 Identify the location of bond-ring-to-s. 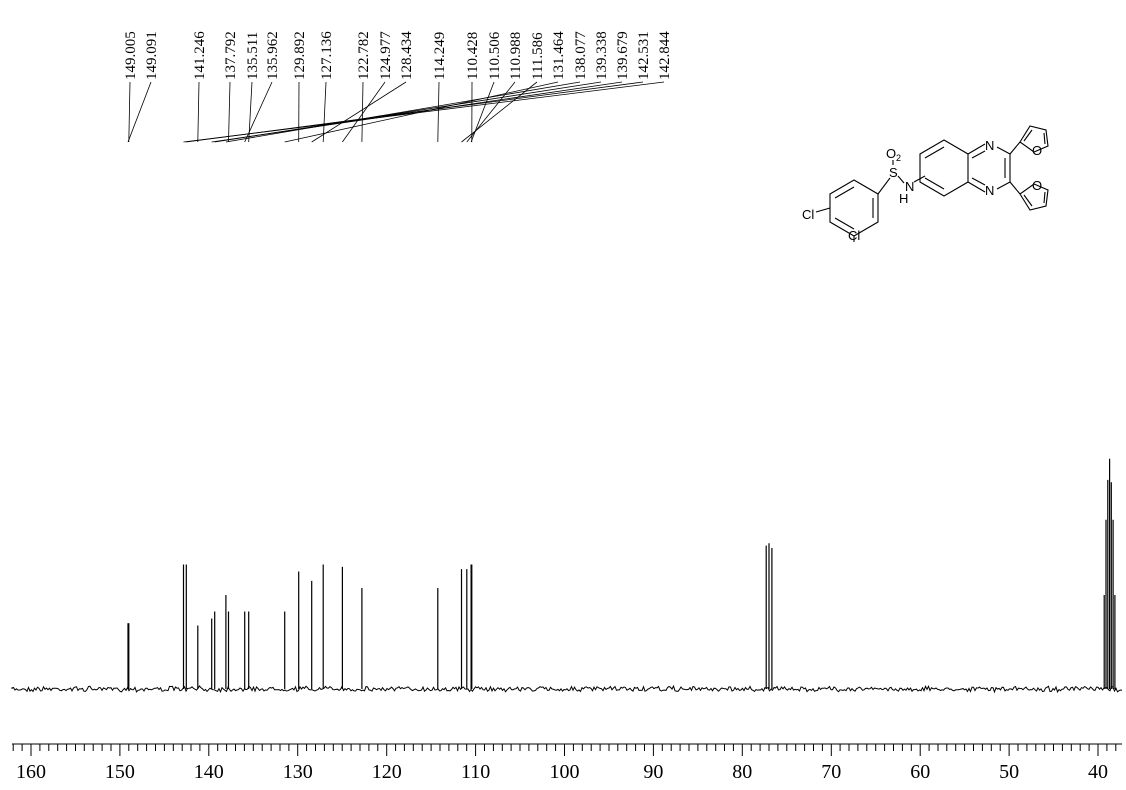
(884, 186).